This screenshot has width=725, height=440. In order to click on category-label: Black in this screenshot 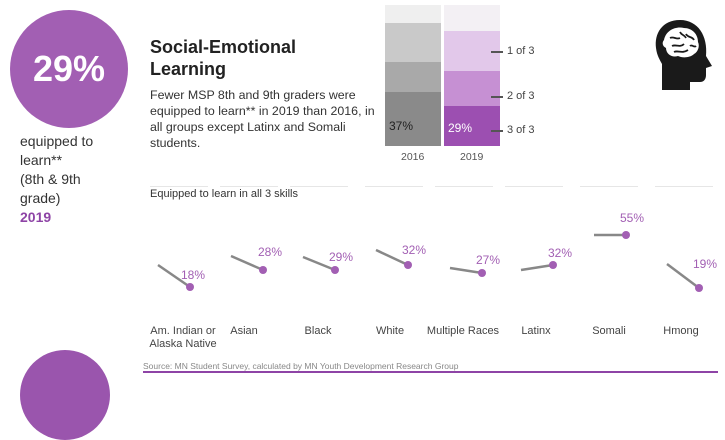, I will do `click(318, 331)`.